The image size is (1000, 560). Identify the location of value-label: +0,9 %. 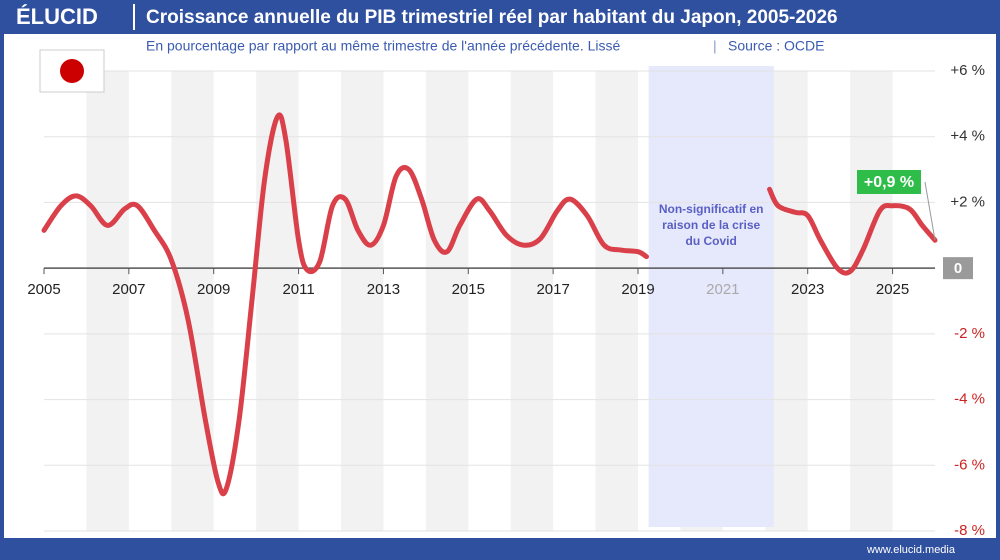
(889, 182).